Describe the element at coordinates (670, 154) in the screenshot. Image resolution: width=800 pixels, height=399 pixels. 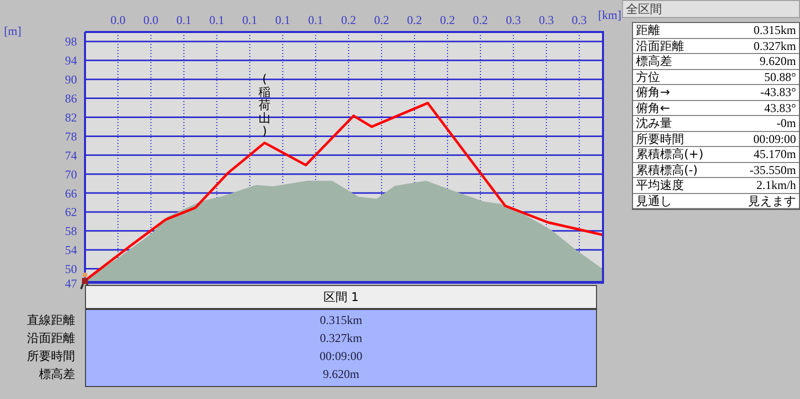
I see `text: 累積標高(+)` at that location.